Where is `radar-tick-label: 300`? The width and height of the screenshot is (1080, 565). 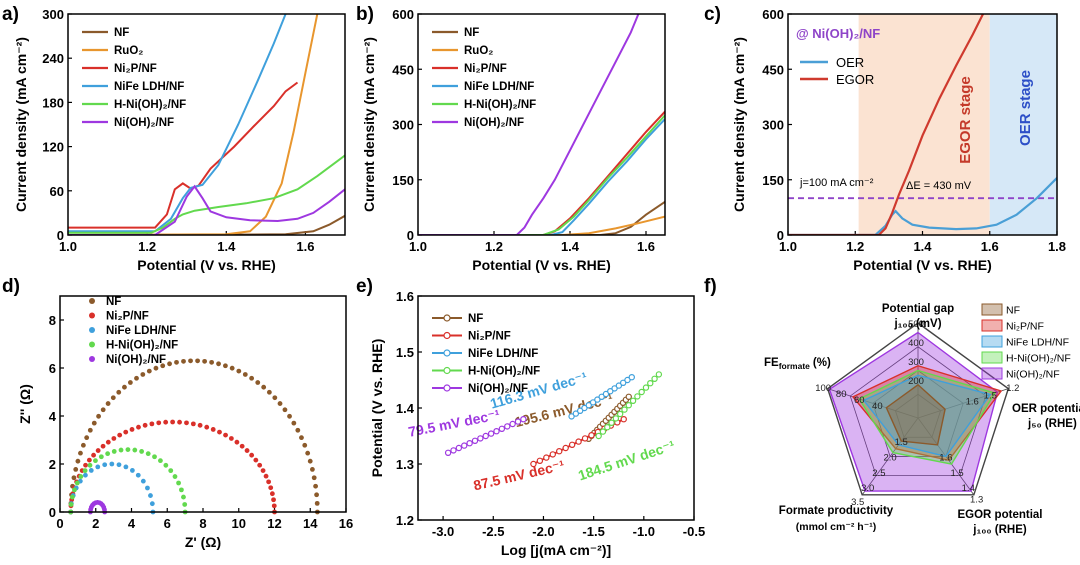
radar-tick-label: 300 is located at coordinates (916, 362).